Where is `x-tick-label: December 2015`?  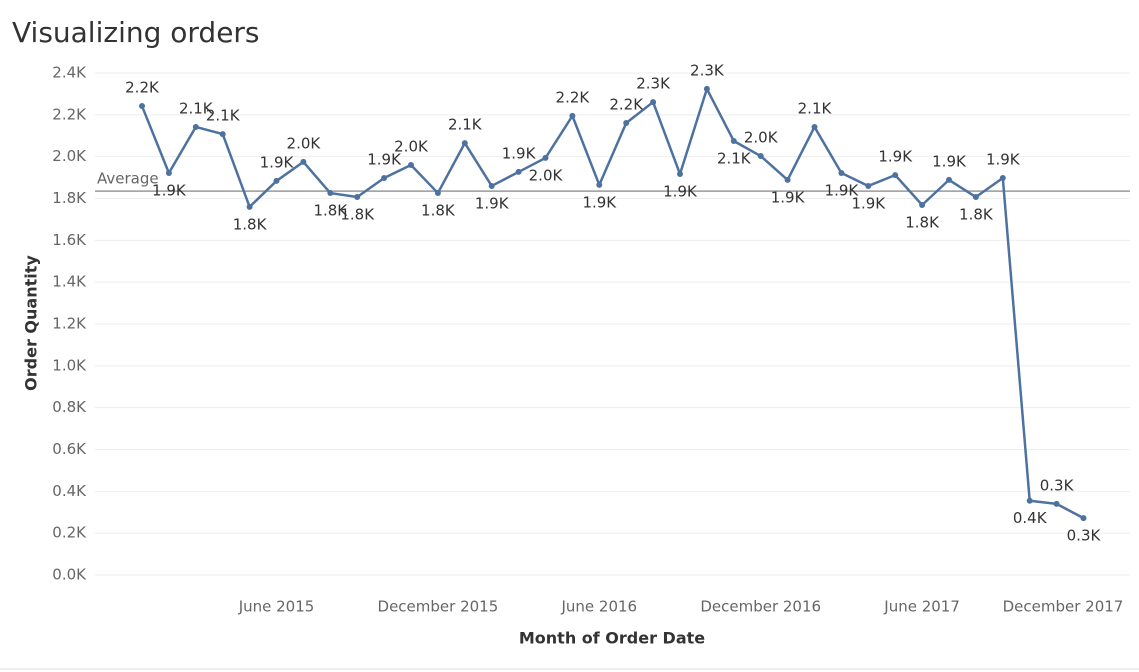
x-tick-label: December 2015 is located at coordinates (438, 607).